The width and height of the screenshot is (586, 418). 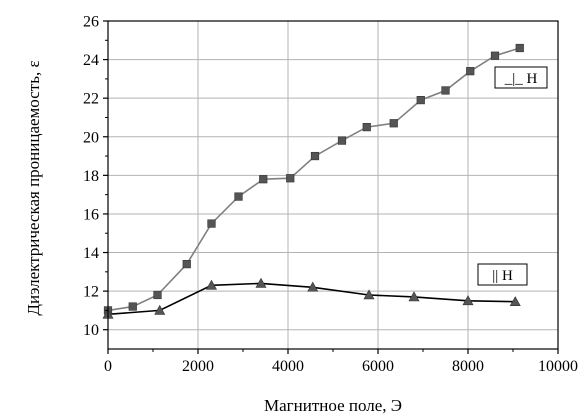 I want to click on y-tick-label: 14, so click(x=91, y=253).